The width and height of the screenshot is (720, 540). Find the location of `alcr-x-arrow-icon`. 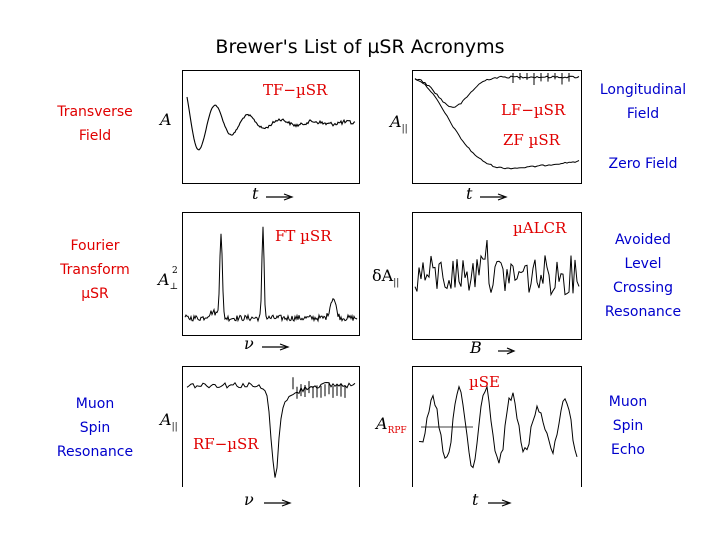

alcr-x-arrow-icon is located at coordinates (507, 351).